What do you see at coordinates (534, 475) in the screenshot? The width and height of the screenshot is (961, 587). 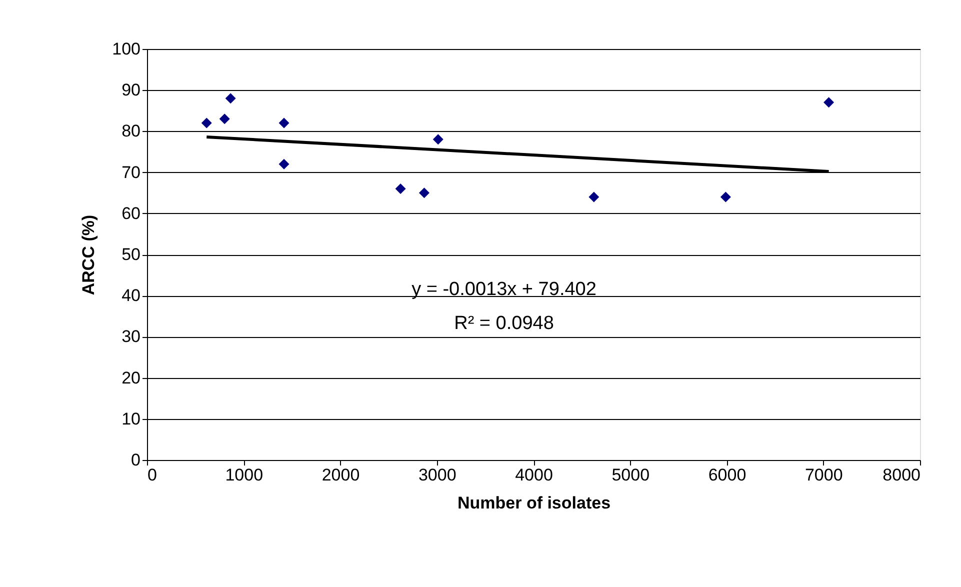 I see `x-tick-label: 4000` at bounding box center [534, 475].